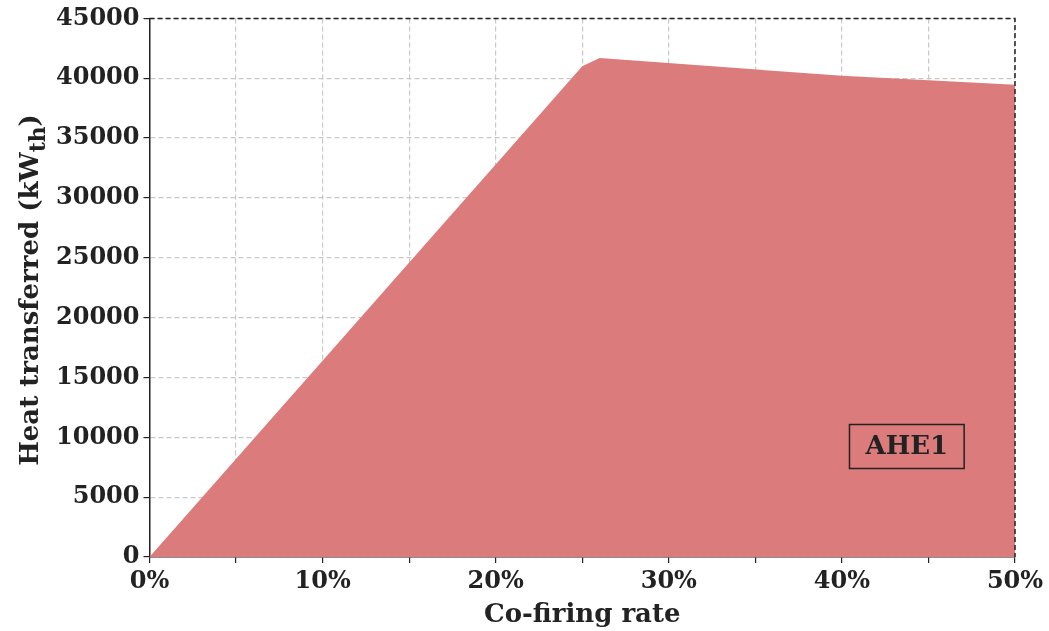 This screenshot has width=1049, height=631. Describe the element at coordinates (98, 256) in the screenshot. I see `y-tick-label: 25000` at that location.